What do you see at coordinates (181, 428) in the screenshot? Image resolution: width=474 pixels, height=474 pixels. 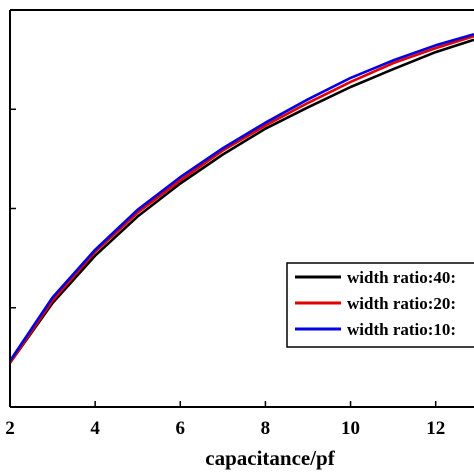 I see `x-tick-label: 6` at bounding box center [181, 428].